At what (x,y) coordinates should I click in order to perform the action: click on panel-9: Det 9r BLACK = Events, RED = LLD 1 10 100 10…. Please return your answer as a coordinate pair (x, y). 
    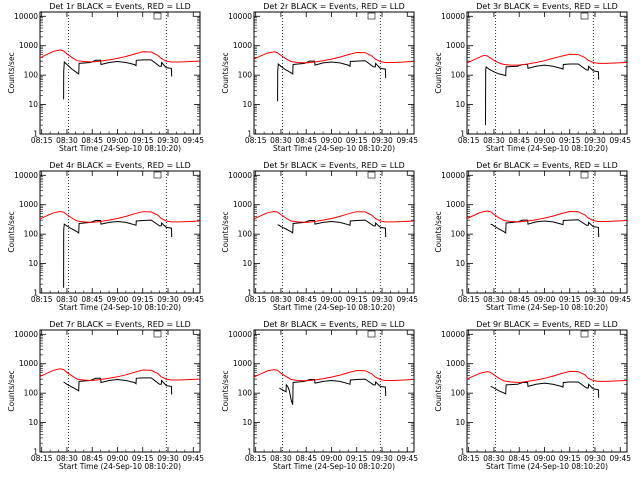
    Looking at the image, I should click on (532, 395).